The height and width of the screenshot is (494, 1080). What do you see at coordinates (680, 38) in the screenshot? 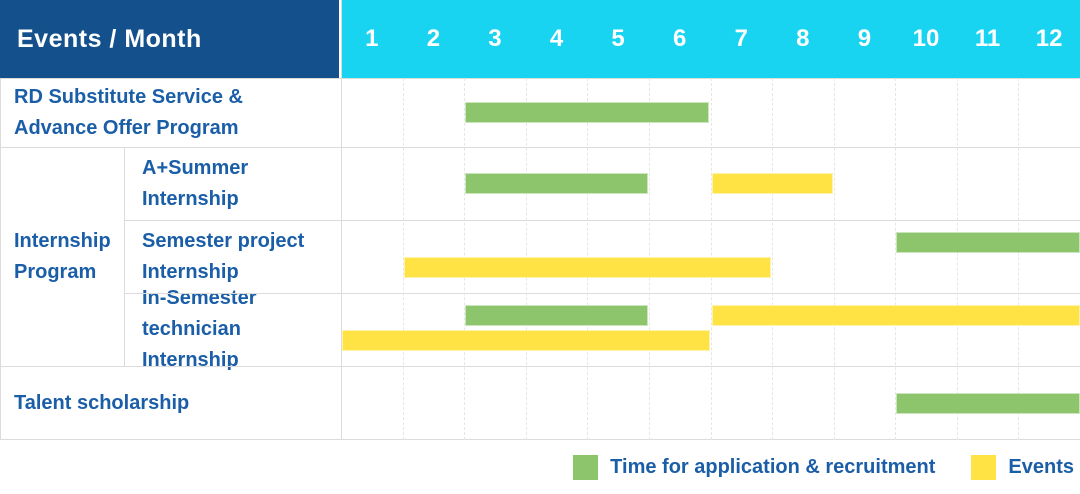
I see `month-header: 6` at bounding box center [680, 38].